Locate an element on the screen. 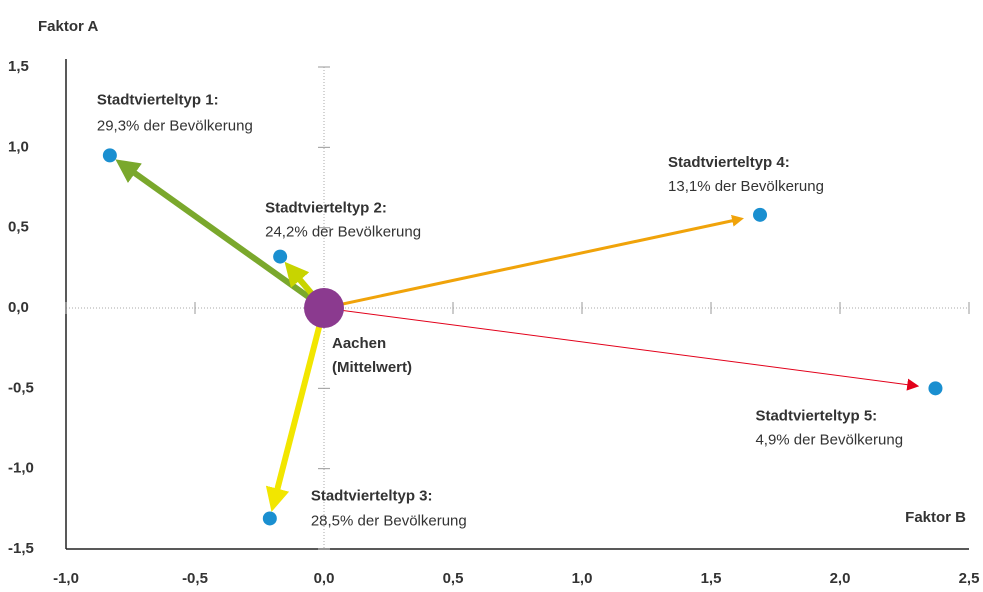 Image resolution: width=983 pixels, height=592 pixels. point-name: Stadtvierteltyp 3: is located at coordinates (372, 495).